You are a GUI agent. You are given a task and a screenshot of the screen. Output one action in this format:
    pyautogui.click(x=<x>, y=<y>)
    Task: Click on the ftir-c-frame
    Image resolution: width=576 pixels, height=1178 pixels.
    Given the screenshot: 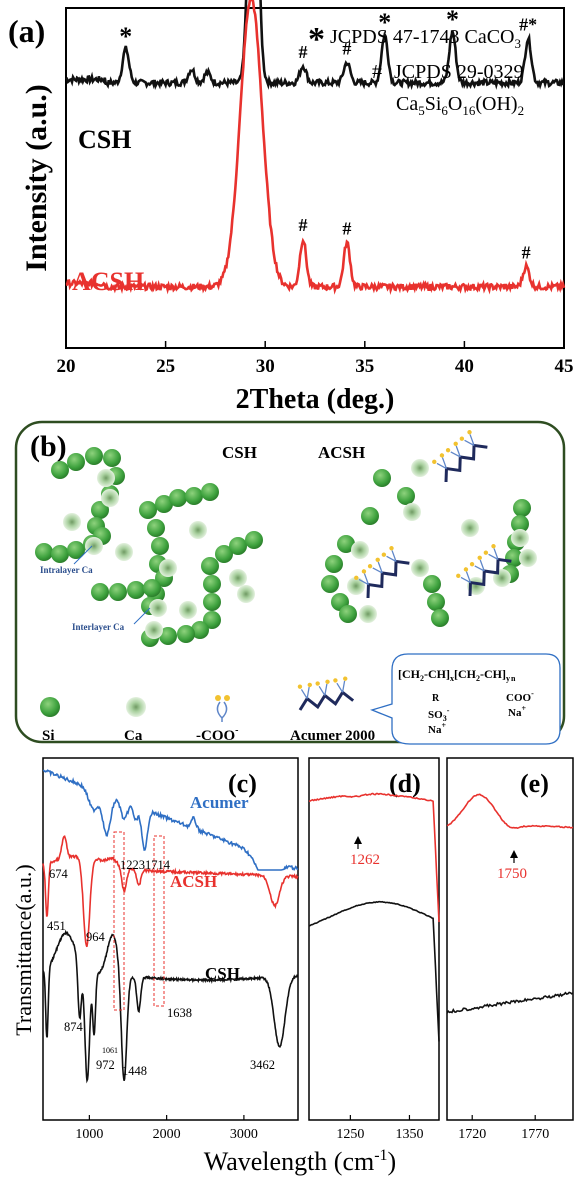 What is the action you would take?
    pyautogui.click(x=170, y=939)
    